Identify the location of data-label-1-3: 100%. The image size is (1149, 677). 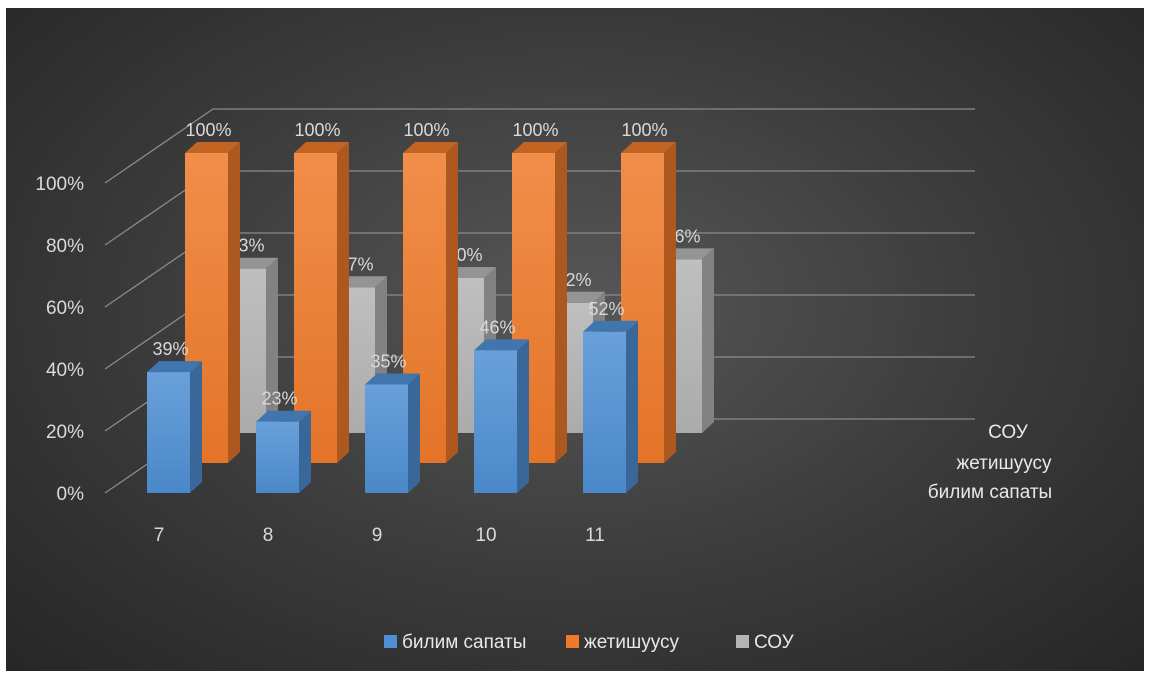
(535, 130).